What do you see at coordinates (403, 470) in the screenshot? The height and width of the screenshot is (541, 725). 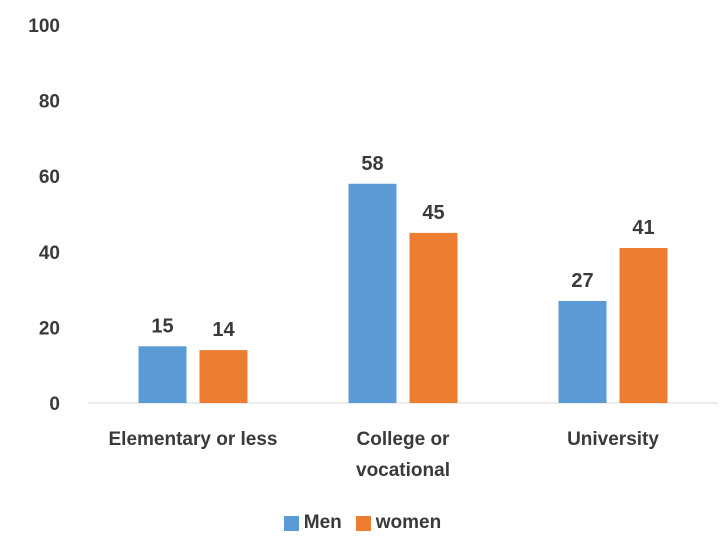 I see `category-label: vocational` at bounding box center [403, 470].